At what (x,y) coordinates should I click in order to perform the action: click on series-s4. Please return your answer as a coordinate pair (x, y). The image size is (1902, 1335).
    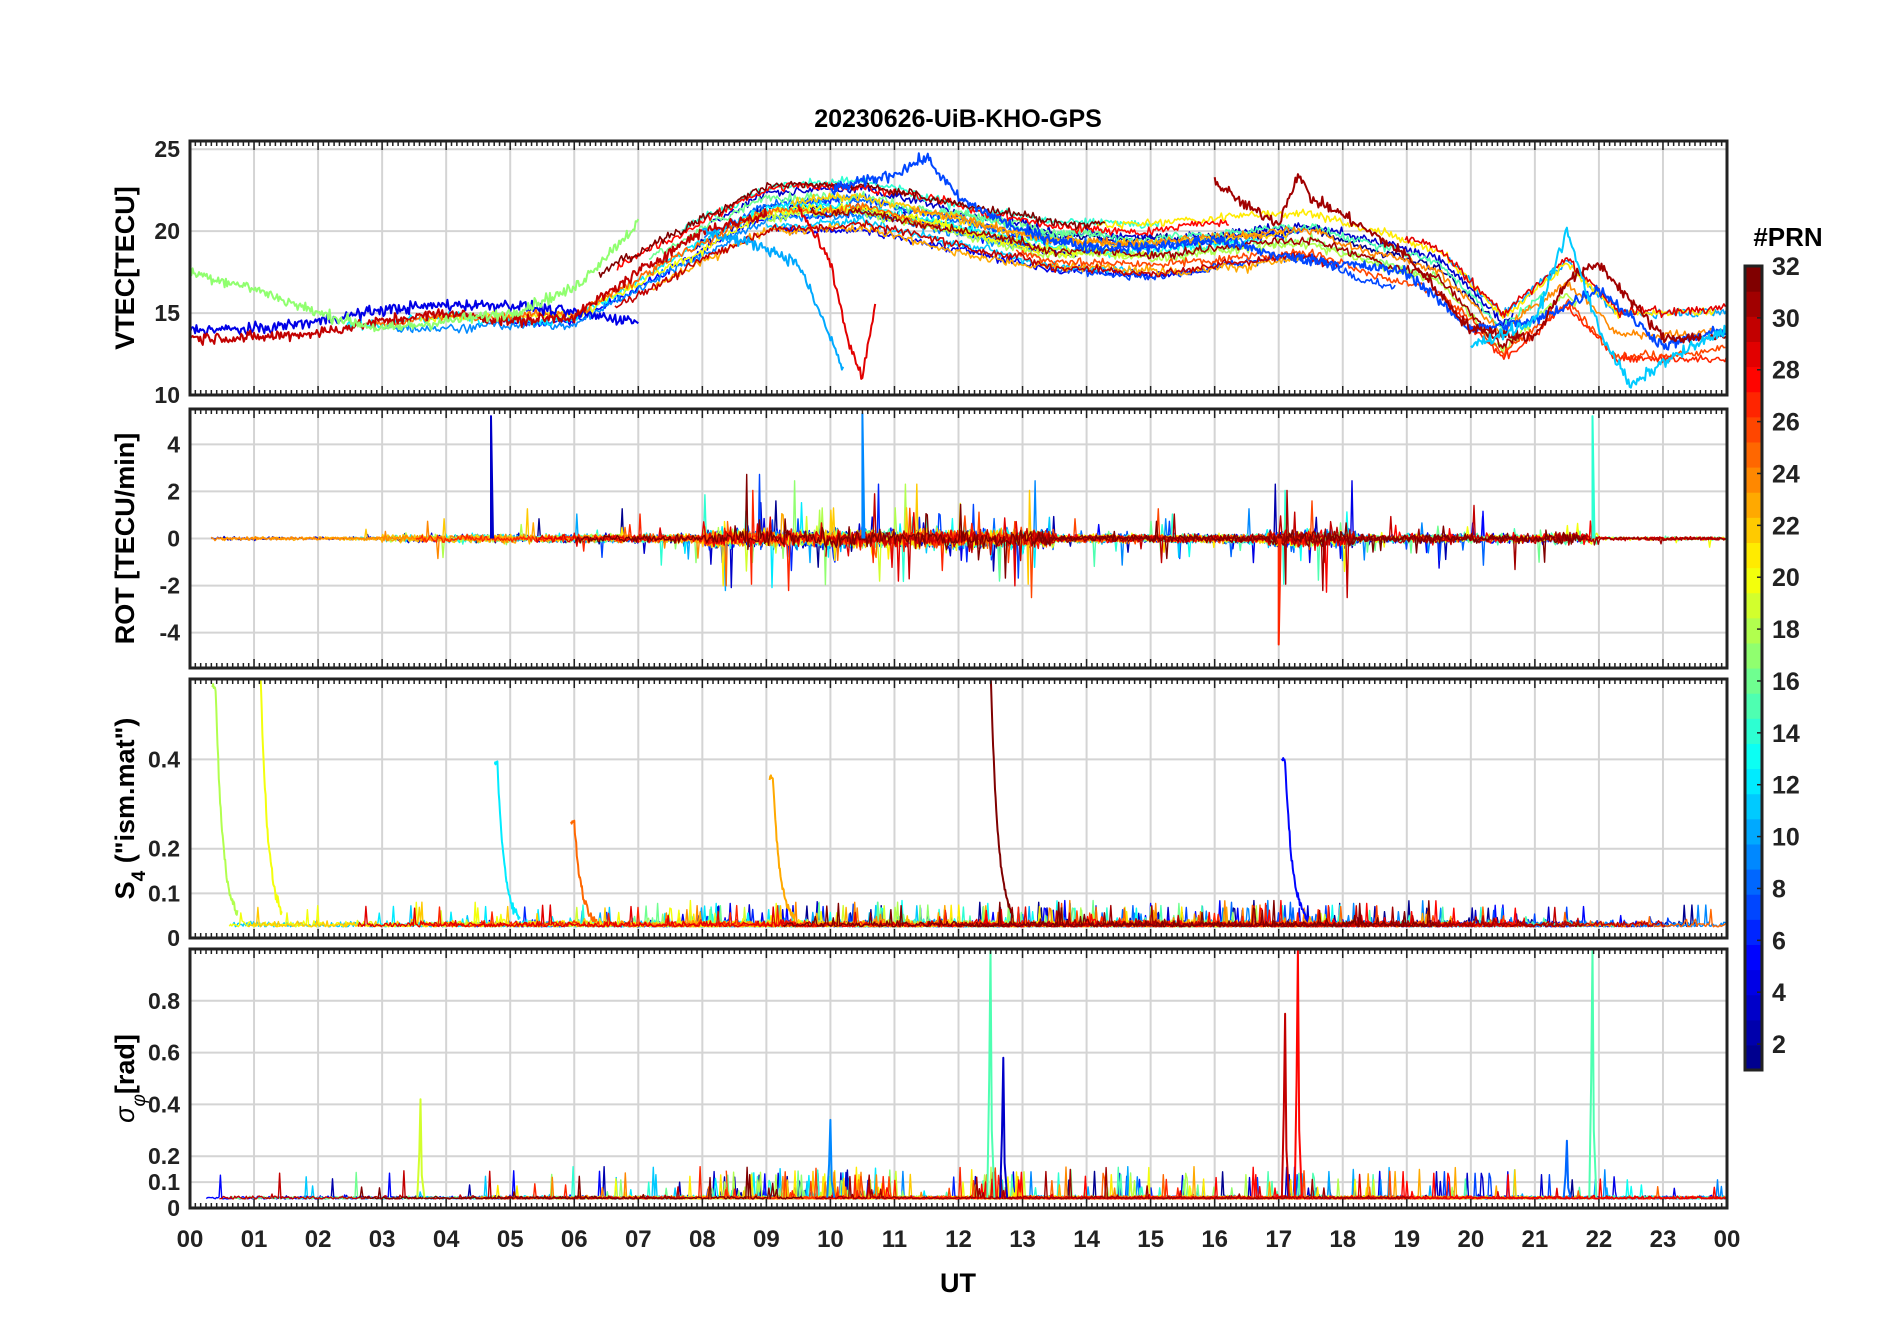
    Looking at the image, I should click on (969, 803).